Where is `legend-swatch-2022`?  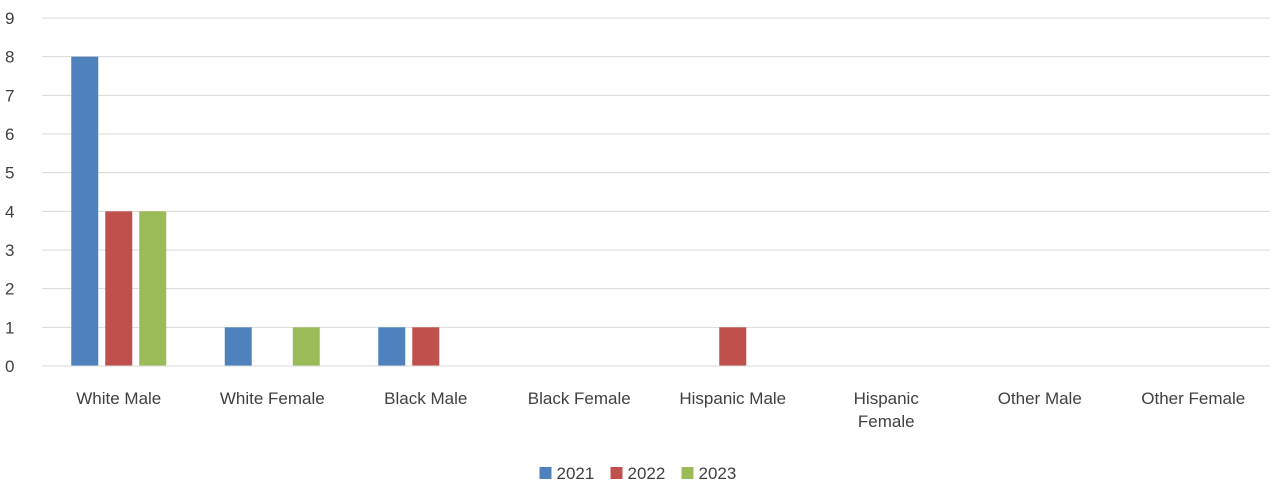
legend-swatch-2022 is located at coordinates (616, 473).